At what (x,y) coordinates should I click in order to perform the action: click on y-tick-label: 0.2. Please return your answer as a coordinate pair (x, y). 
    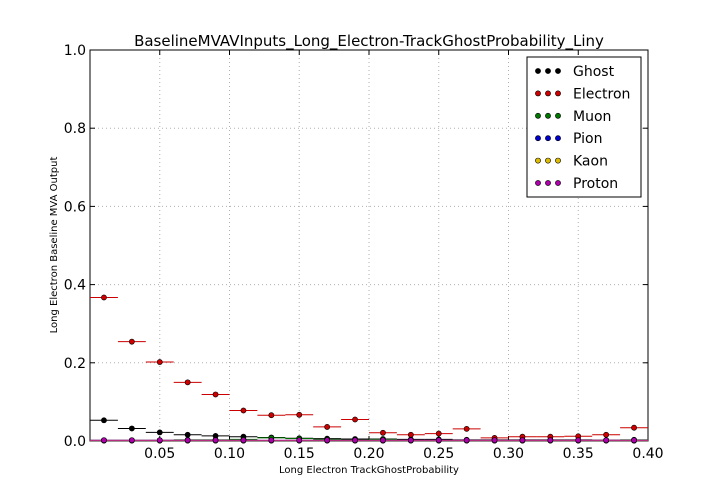
    Looking at the image, I should click on (75, 364).